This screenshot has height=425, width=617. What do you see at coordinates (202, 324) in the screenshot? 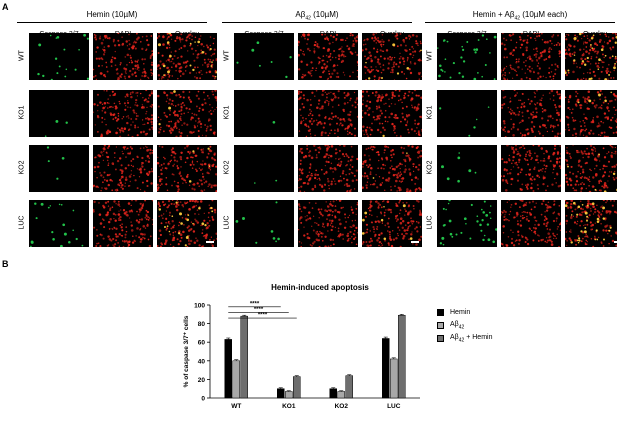
I see `y-tick-label: 80` at bounding box center [202, 324].